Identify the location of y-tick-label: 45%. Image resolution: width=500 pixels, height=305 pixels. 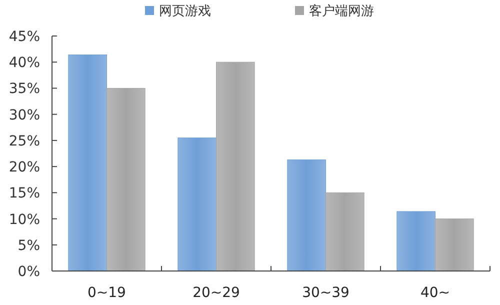
(24, 37).